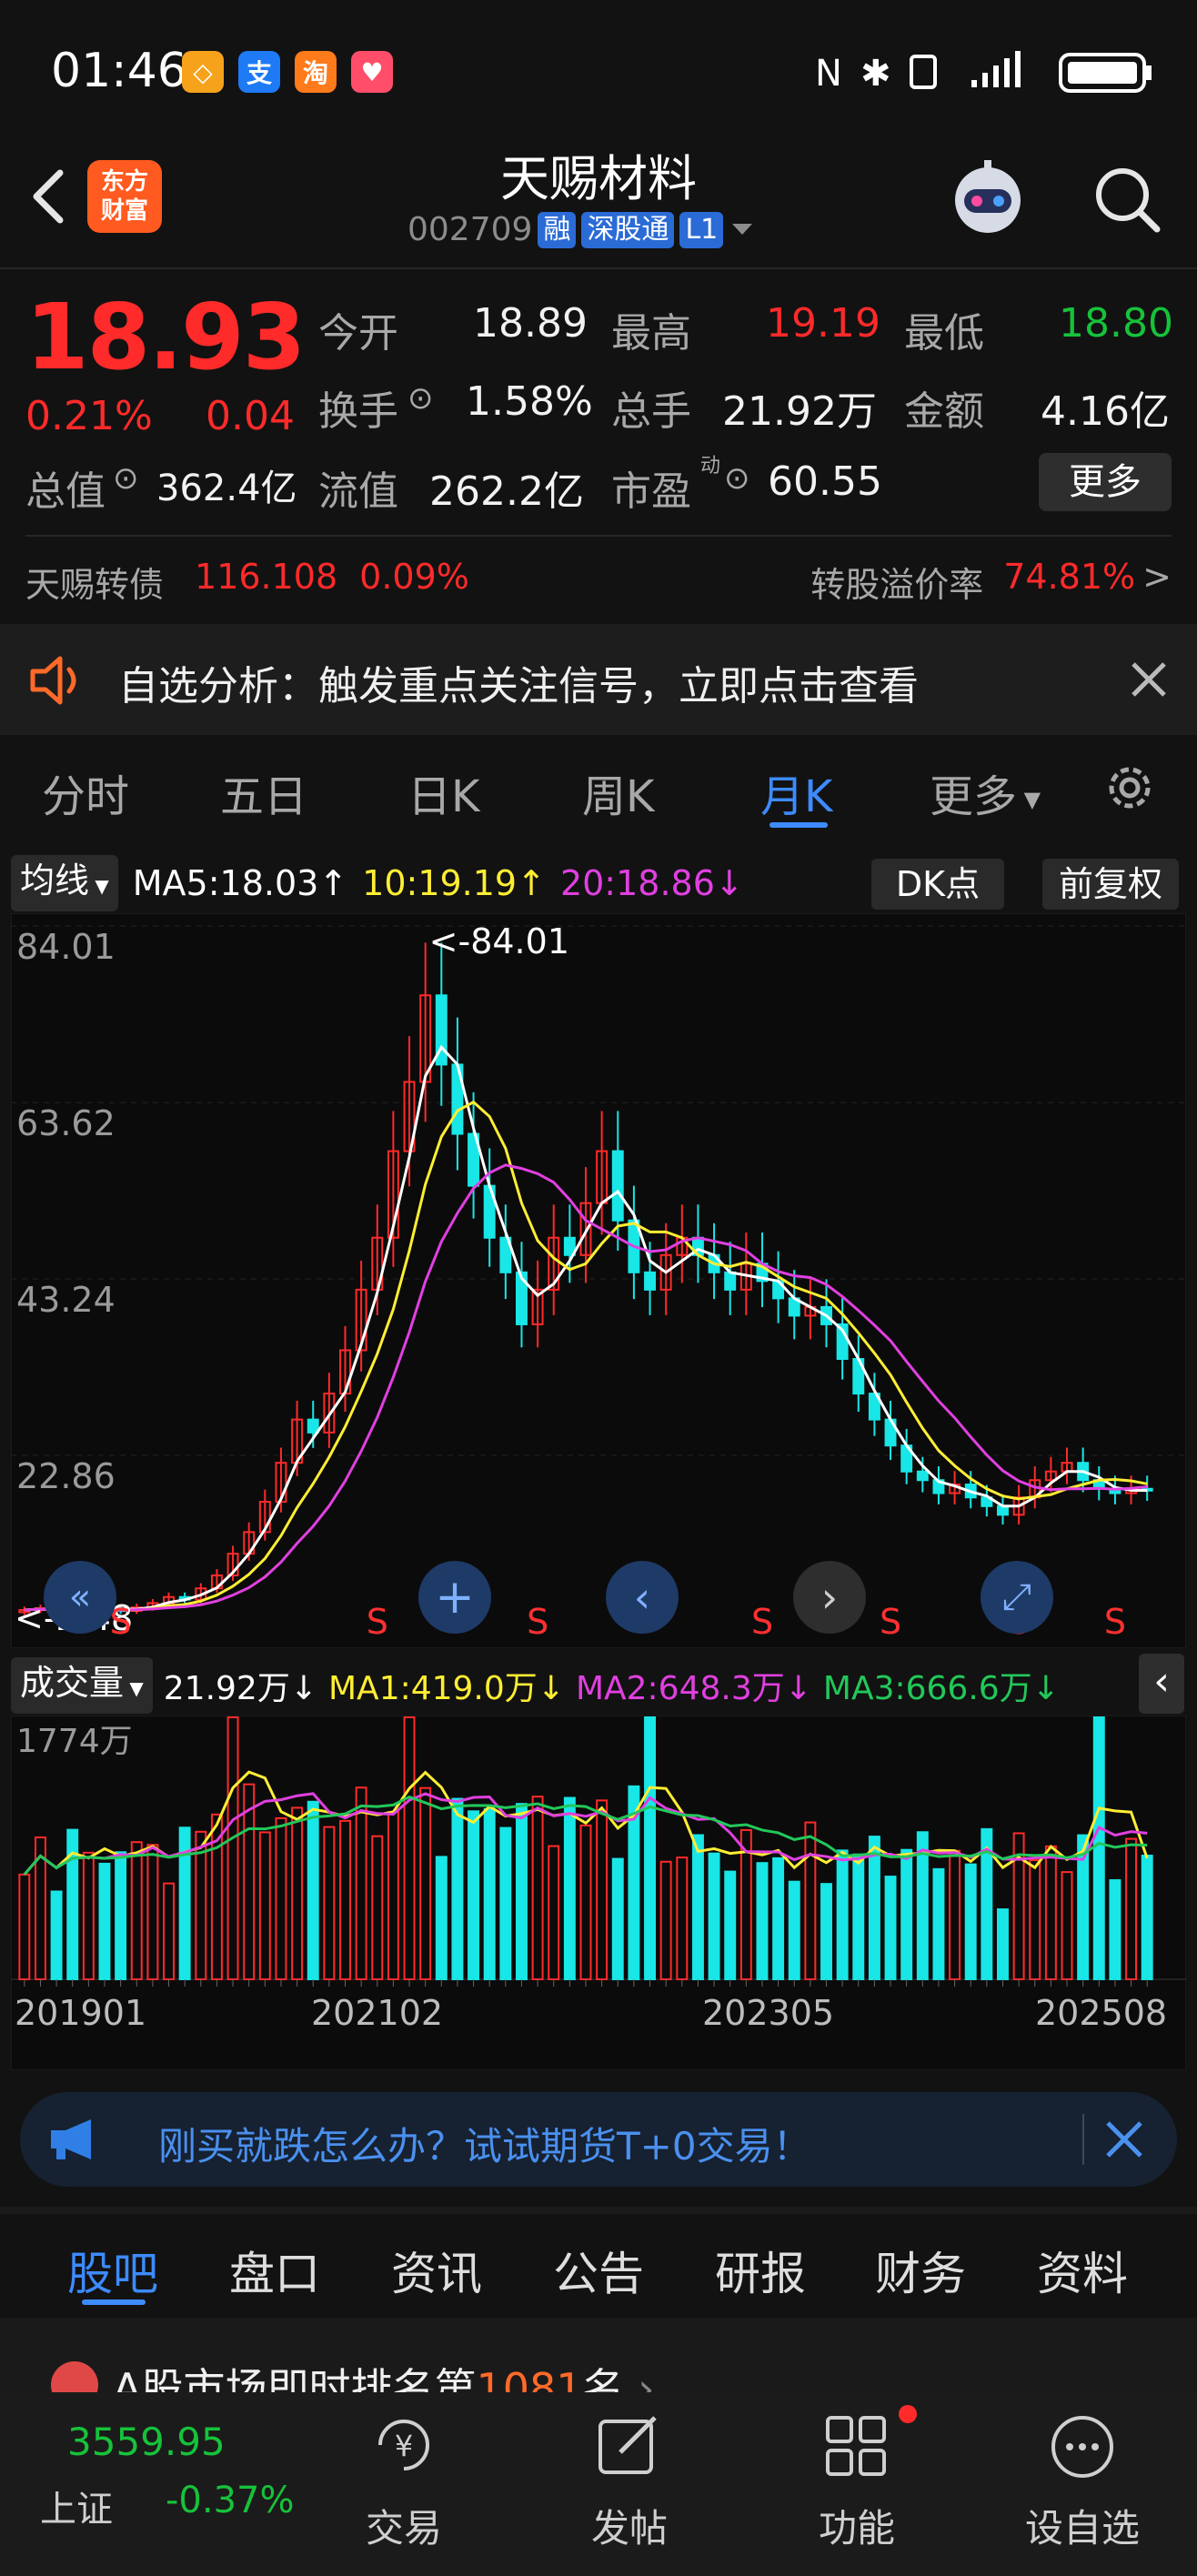 This screenshot has width=1197, height=2576. I want to click on expand-icon: ⤢, so click(1017, 1597).